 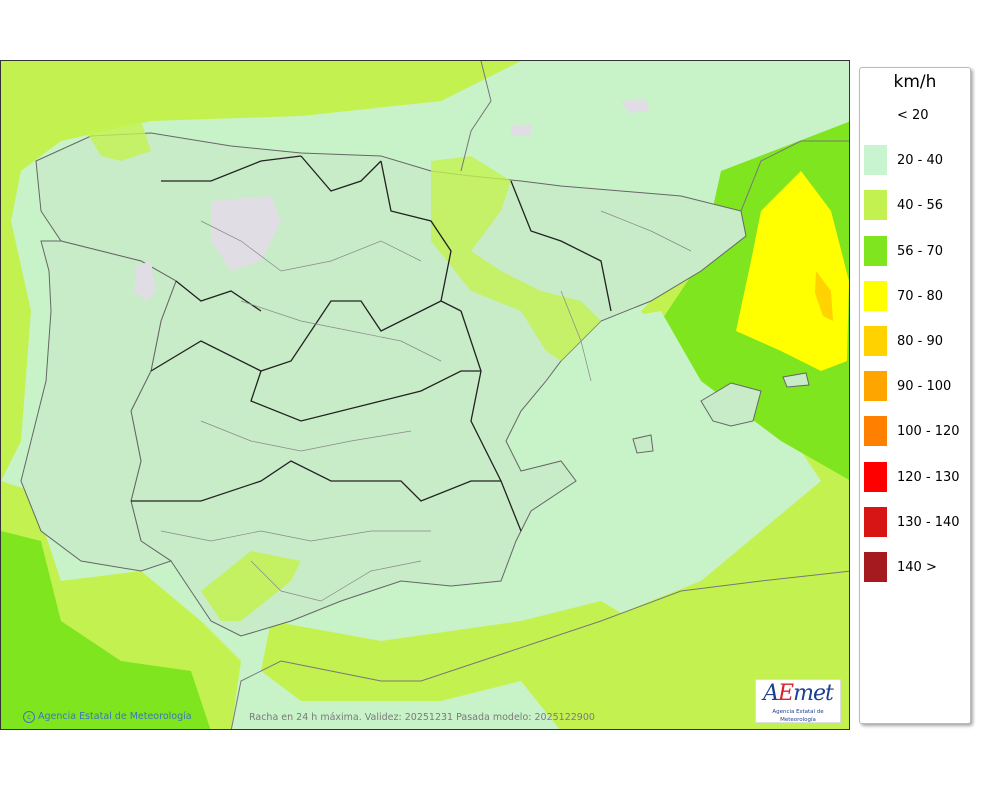 What do you see at coordinates (246, 233) in the screenshot?
I see `gust-patch-below-20-duero` at bounding box center [246, 233].